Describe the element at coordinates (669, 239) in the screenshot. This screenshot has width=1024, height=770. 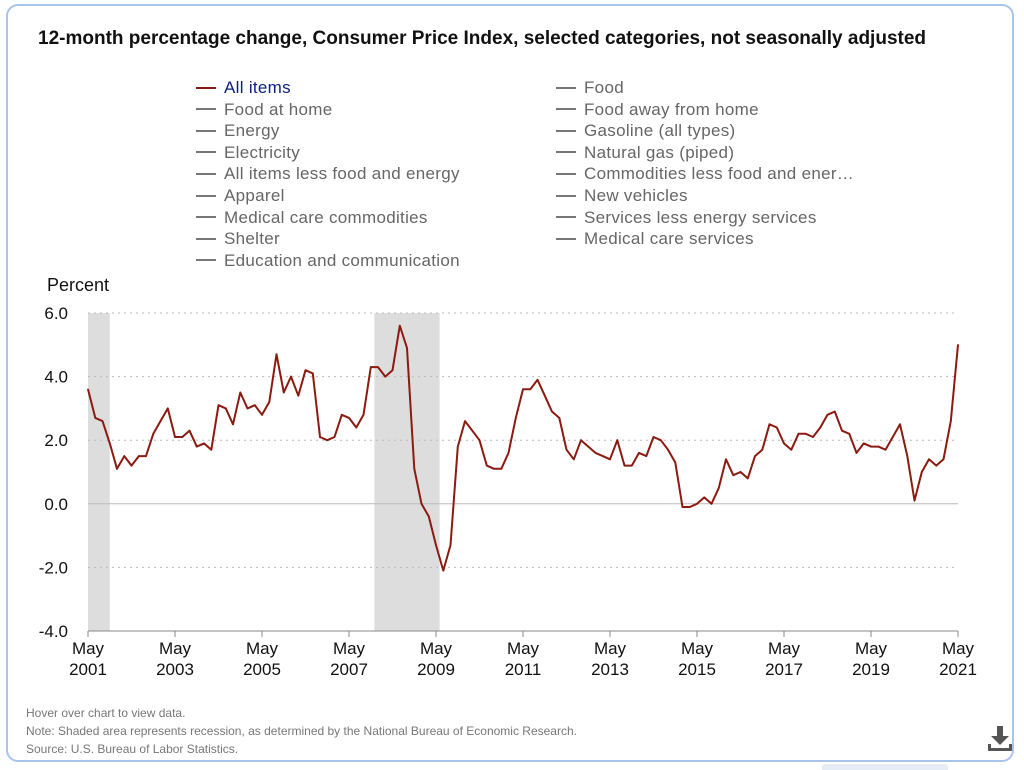
I see `legend-label: Medical care services` at that location.